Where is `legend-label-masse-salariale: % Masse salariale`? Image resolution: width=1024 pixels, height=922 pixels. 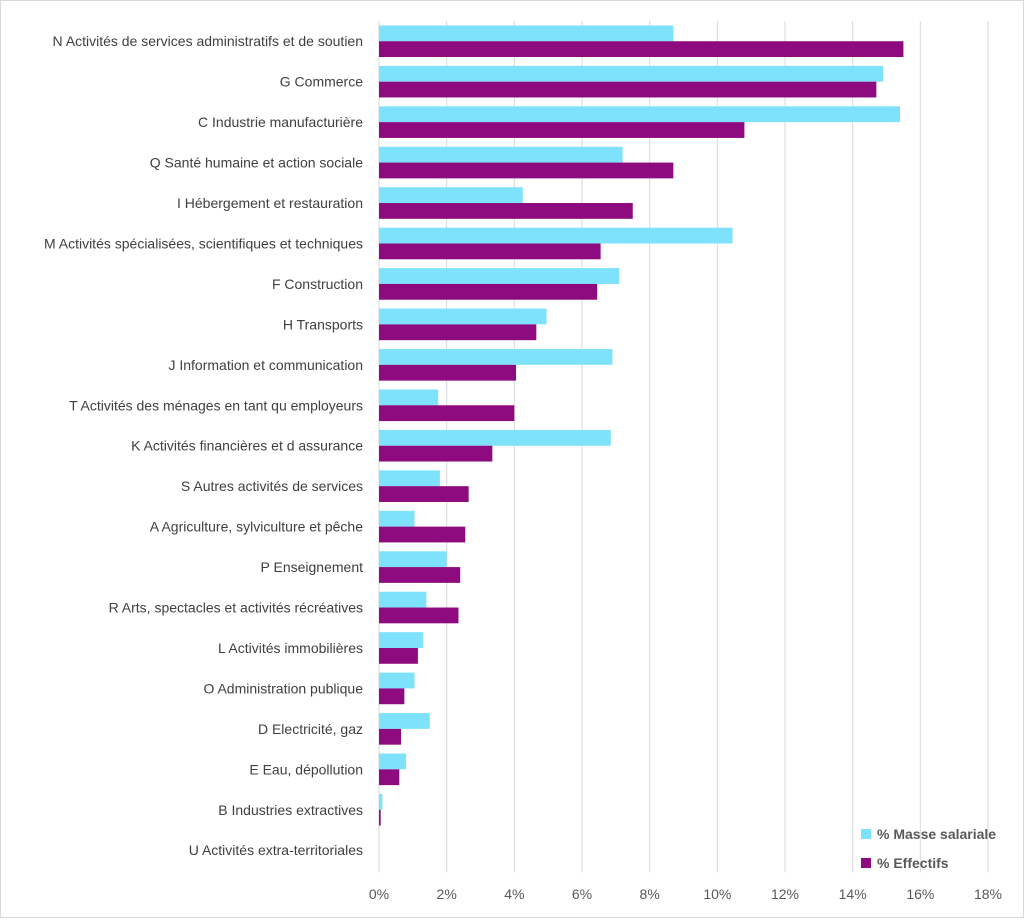
legend-label-masse-salariale: % Masse salariale is located at coordinates (936, 834).